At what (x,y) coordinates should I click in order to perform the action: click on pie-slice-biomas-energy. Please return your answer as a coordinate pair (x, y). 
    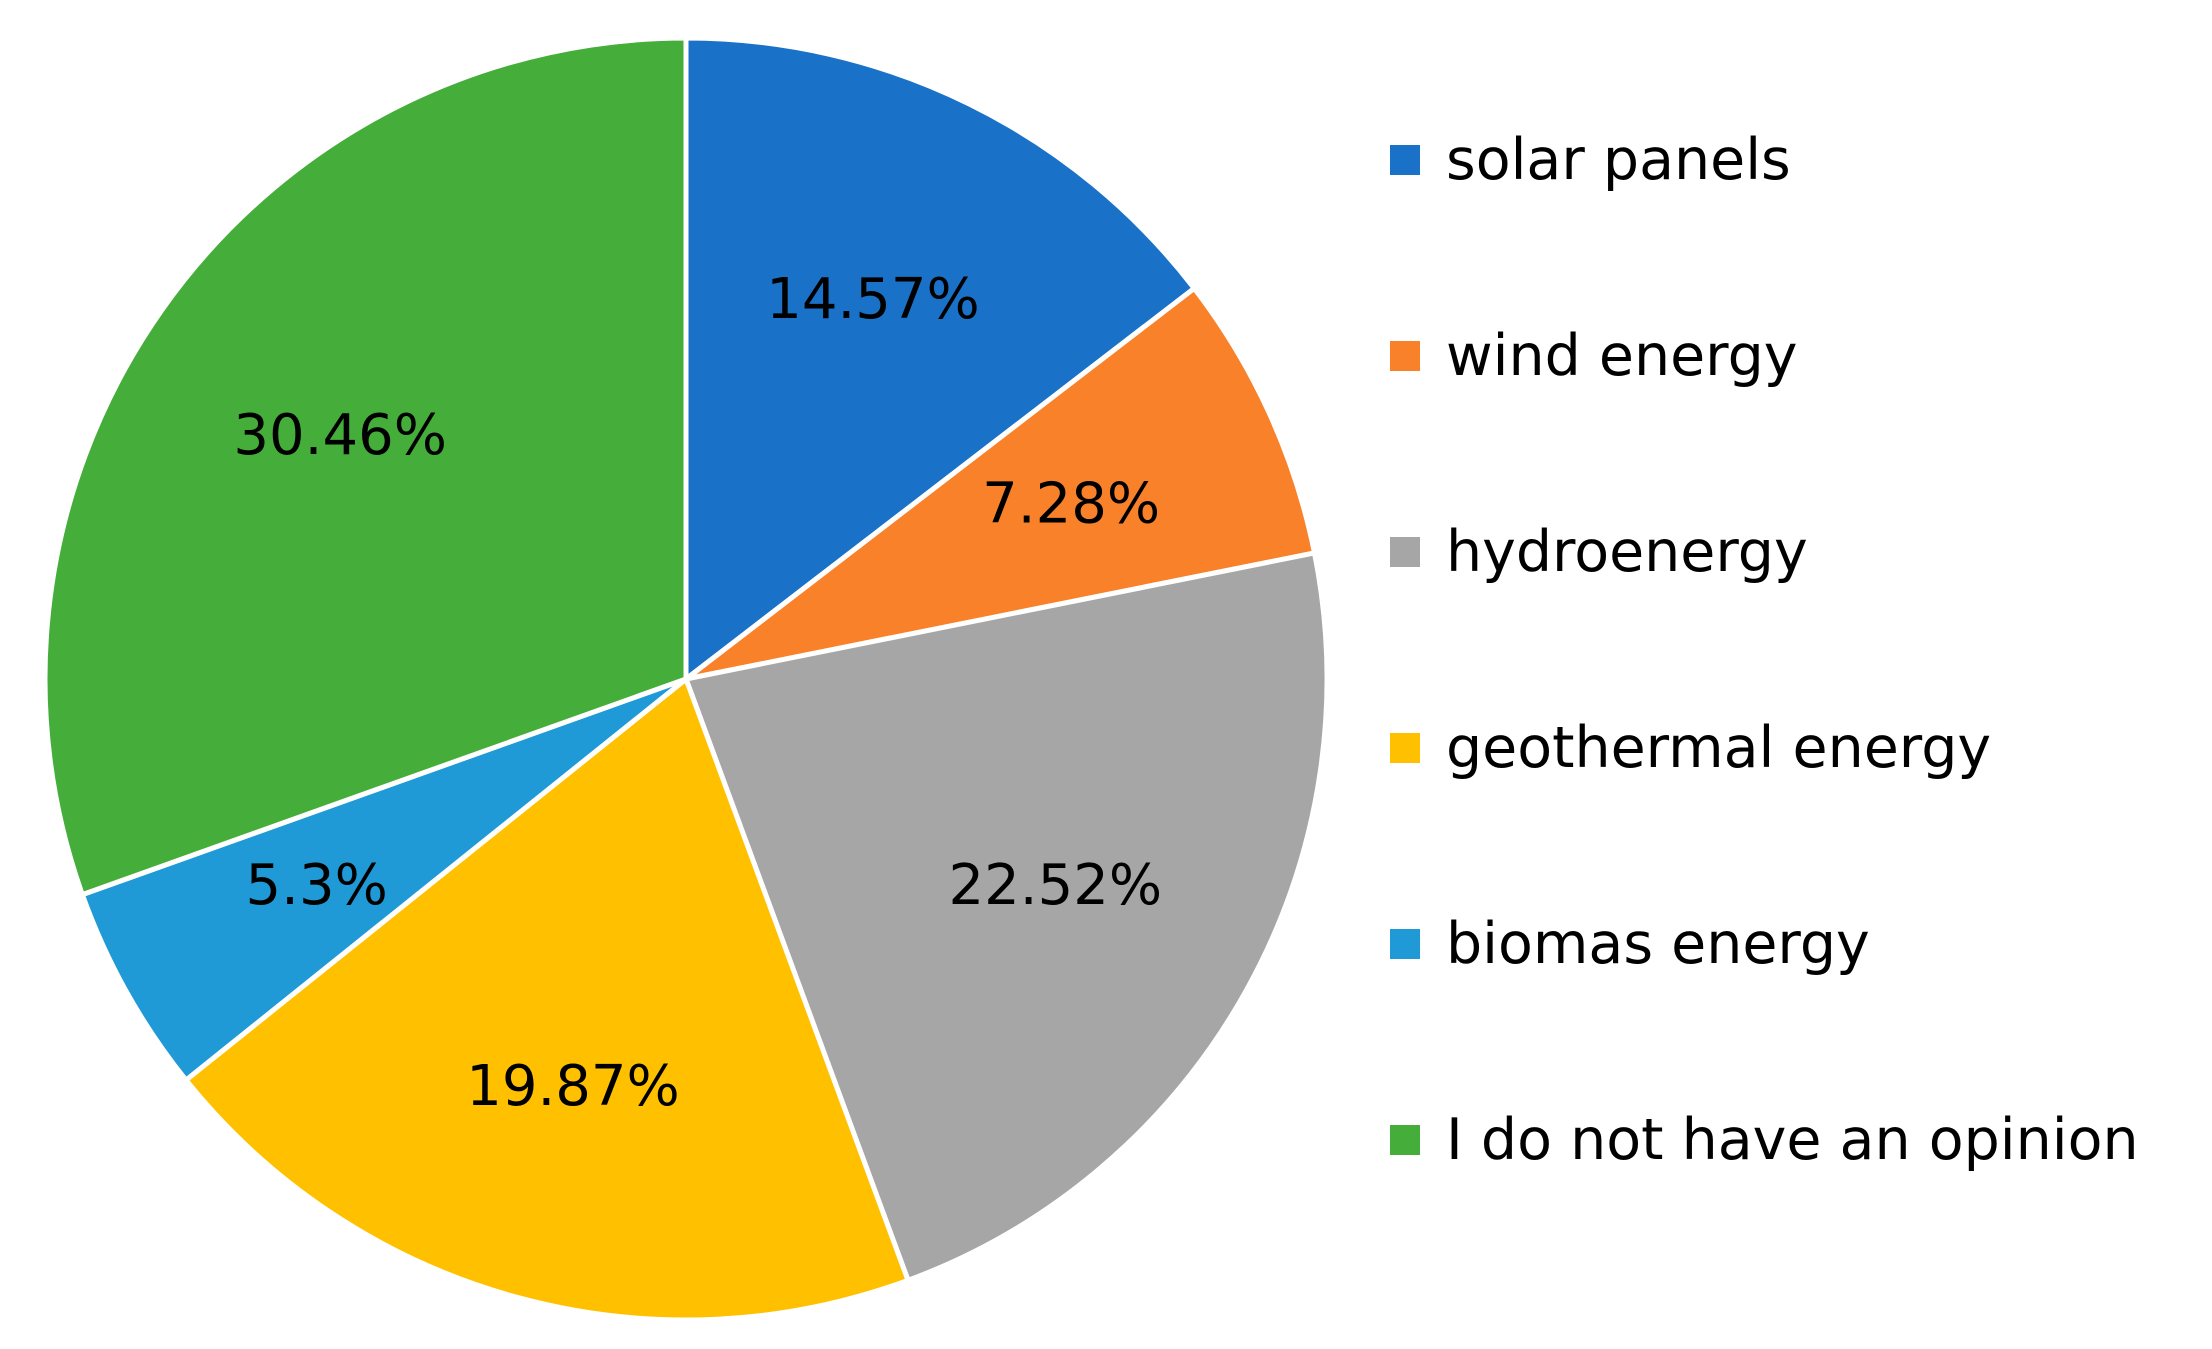
    Looking at the image, I should click on (384, 879).